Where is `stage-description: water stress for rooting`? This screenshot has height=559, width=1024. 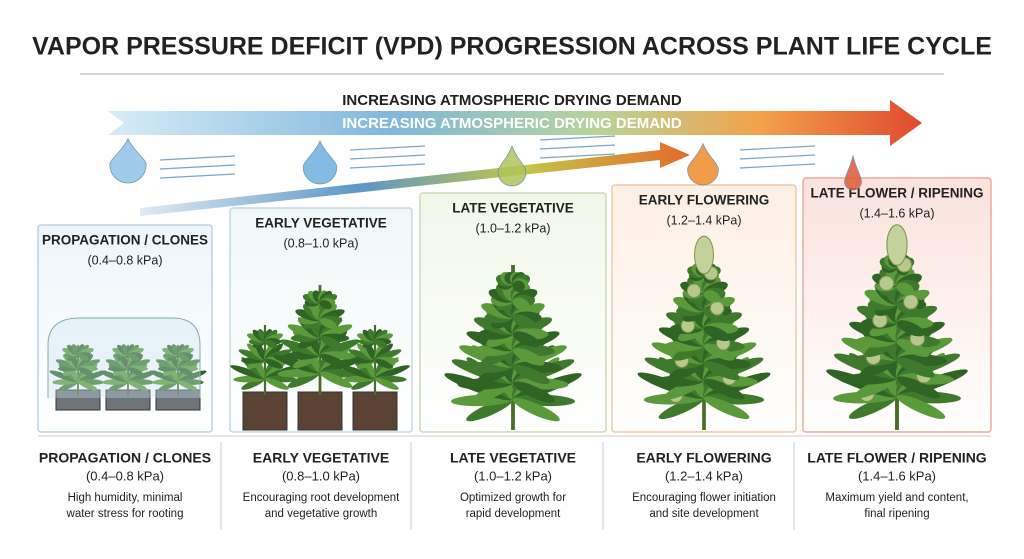
stage-description: water stress for rooting is located at coordinates (125, 514).